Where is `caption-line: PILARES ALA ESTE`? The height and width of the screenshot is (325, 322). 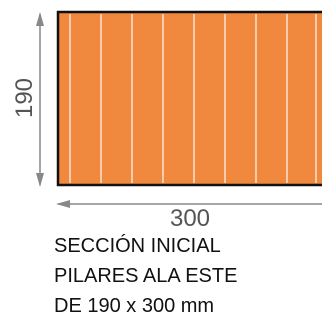 caption-line: PILARES ALA ESTE is located at coordinates (145, 276).